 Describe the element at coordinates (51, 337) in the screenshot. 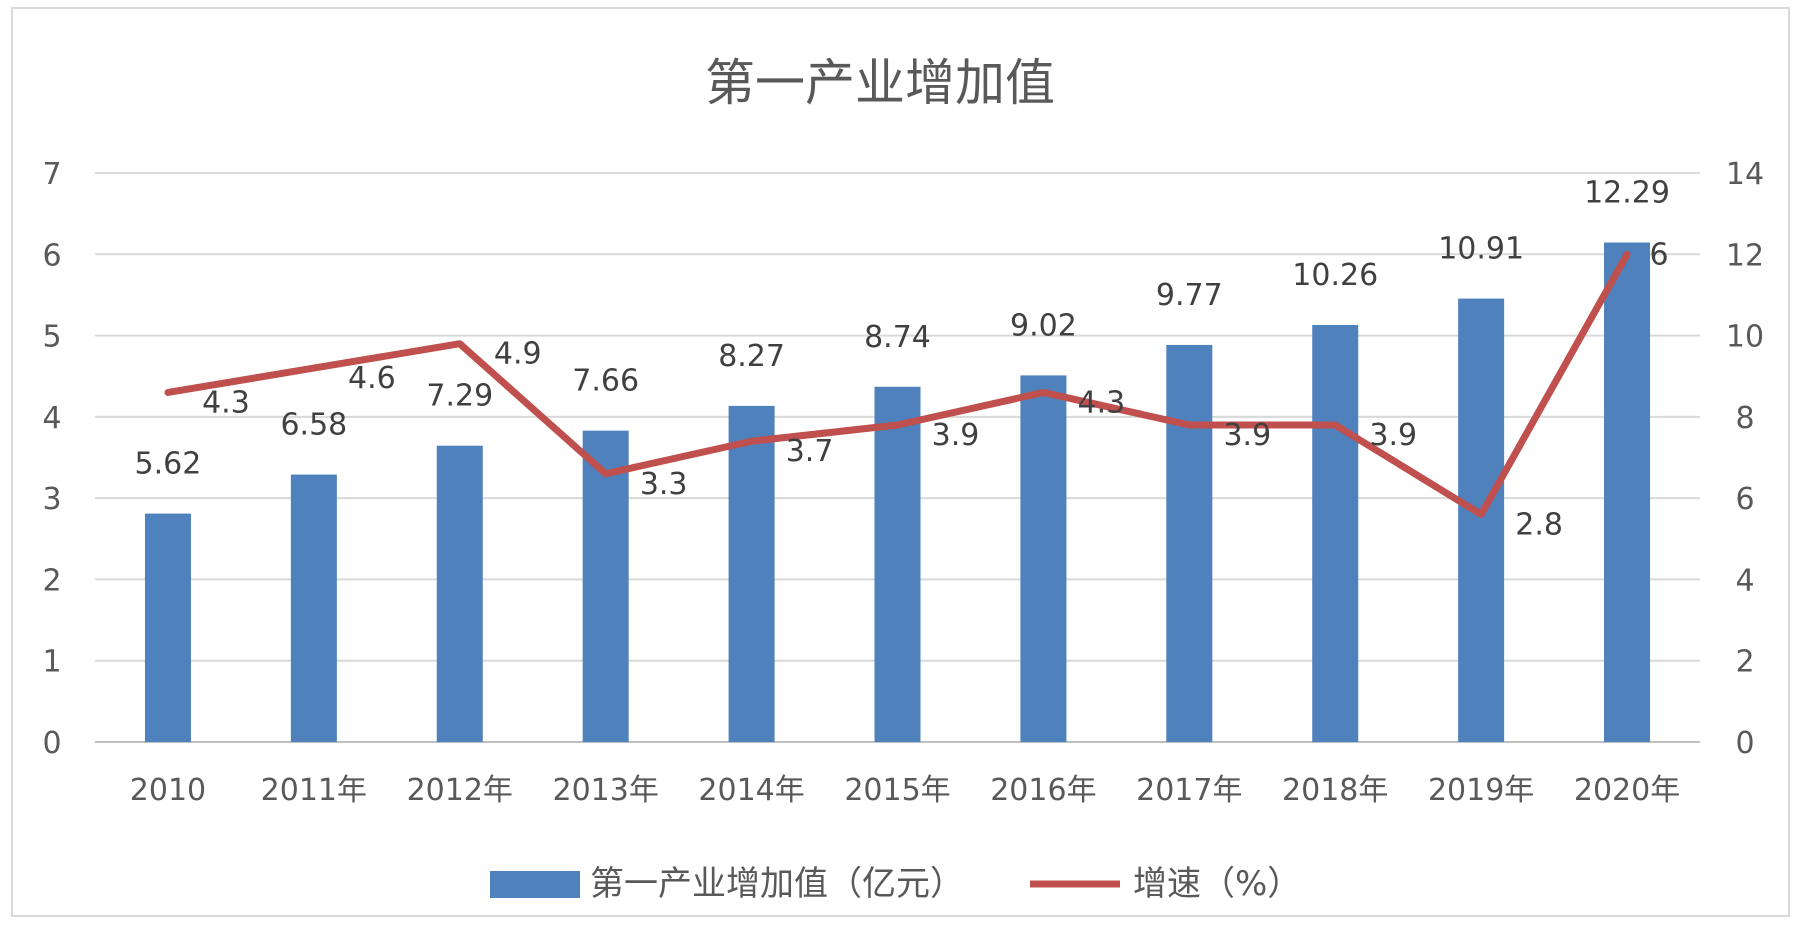

I see `left-tick-label: 5` at that location.